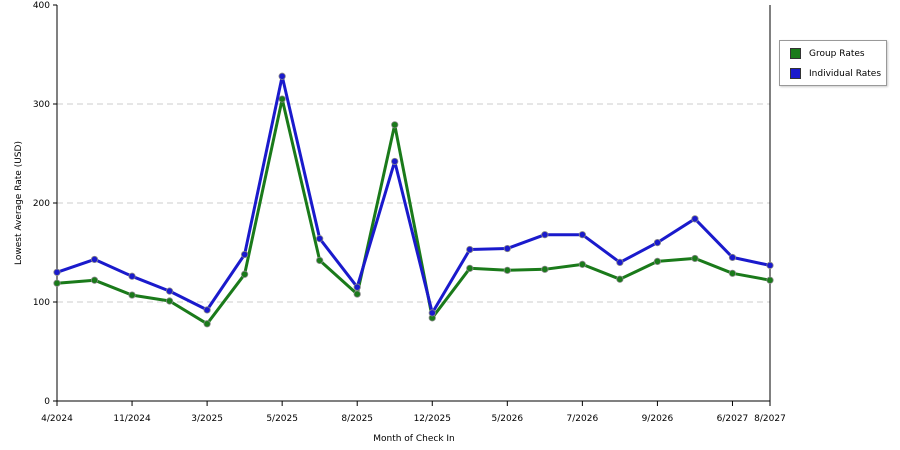  I want to click on x-tick-label: 8/2027, so click(770, 419).